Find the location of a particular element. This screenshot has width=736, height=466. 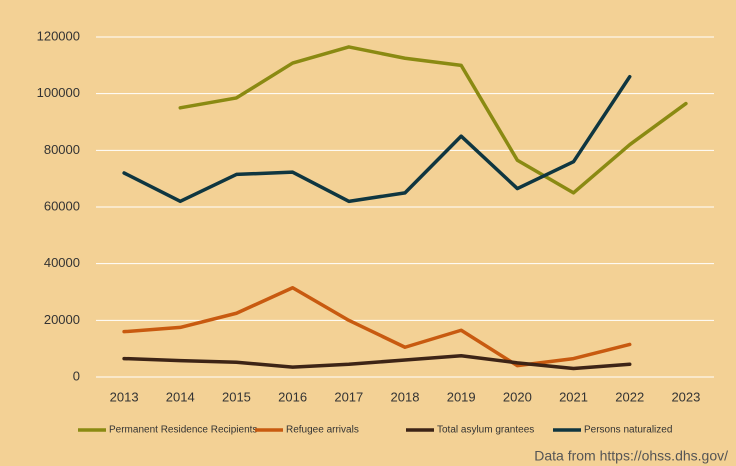

x-tick-label: 2022 is located at coordinates (629, 396).